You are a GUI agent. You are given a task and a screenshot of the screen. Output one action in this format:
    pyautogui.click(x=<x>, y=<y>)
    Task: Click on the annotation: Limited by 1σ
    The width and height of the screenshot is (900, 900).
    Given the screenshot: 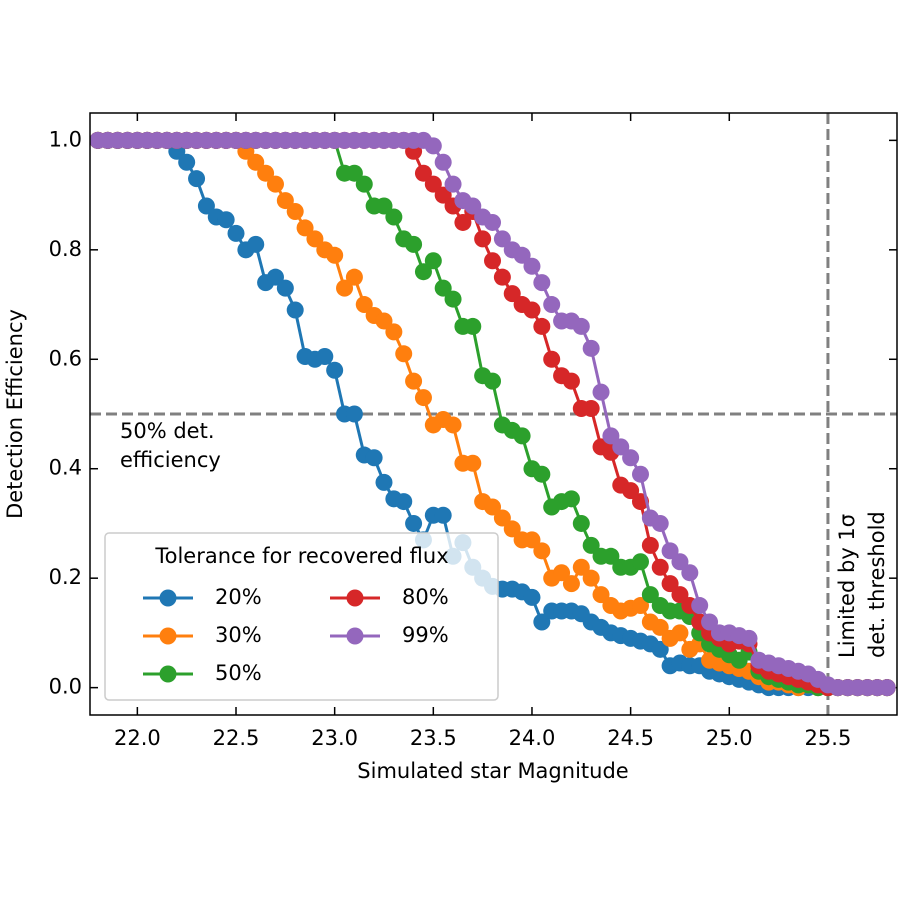 What is the action you would take?
    pyautogui.click(x=847, y=586)
    